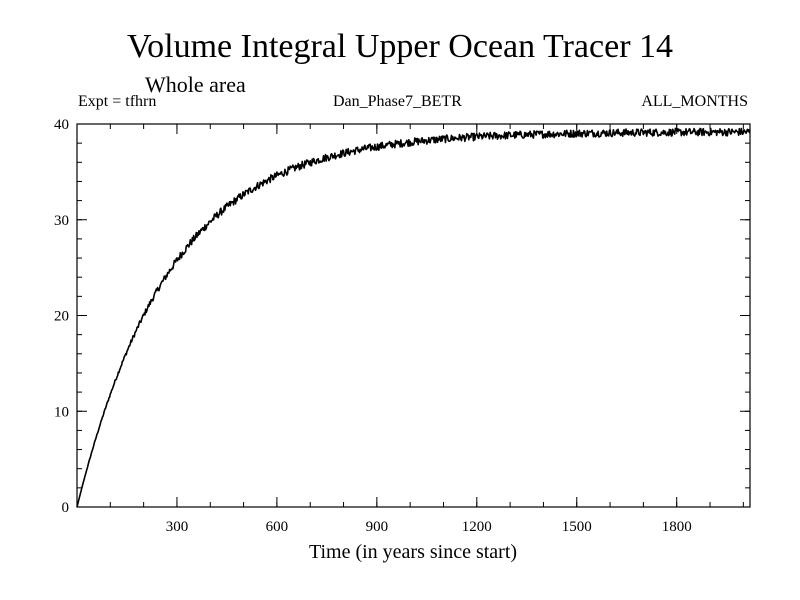 The height and width of the screenshot is (600, 800). What do you see at coordinates (66, 508) in the screenshot?
I see `y-tick-label: 0` at bounding box center [66, 508].